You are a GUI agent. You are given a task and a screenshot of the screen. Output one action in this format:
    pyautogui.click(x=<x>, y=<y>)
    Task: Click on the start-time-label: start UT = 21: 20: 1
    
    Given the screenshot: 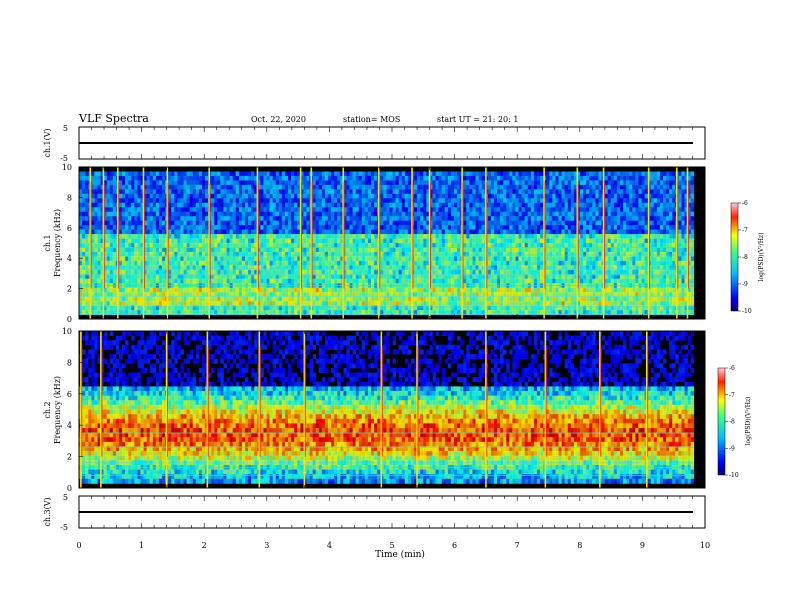 What is the action you would take?
    pyautogui.click(x=477, y=119)
    